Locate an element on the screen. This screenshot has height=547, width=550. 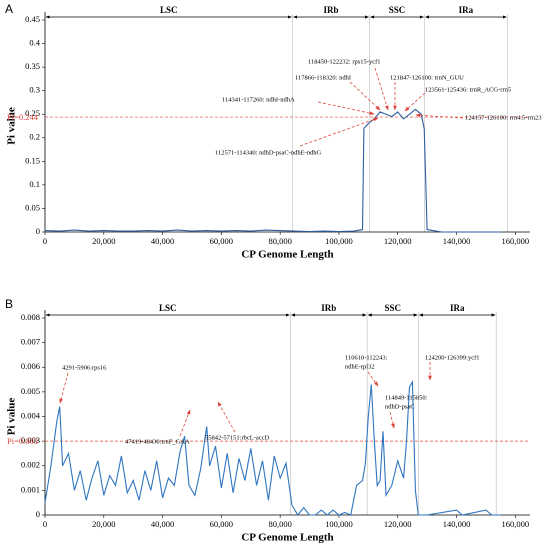
annotation: 112571-114340: ndhD-psaC-ndhE-ndhG is located at coordinates (268, 152).